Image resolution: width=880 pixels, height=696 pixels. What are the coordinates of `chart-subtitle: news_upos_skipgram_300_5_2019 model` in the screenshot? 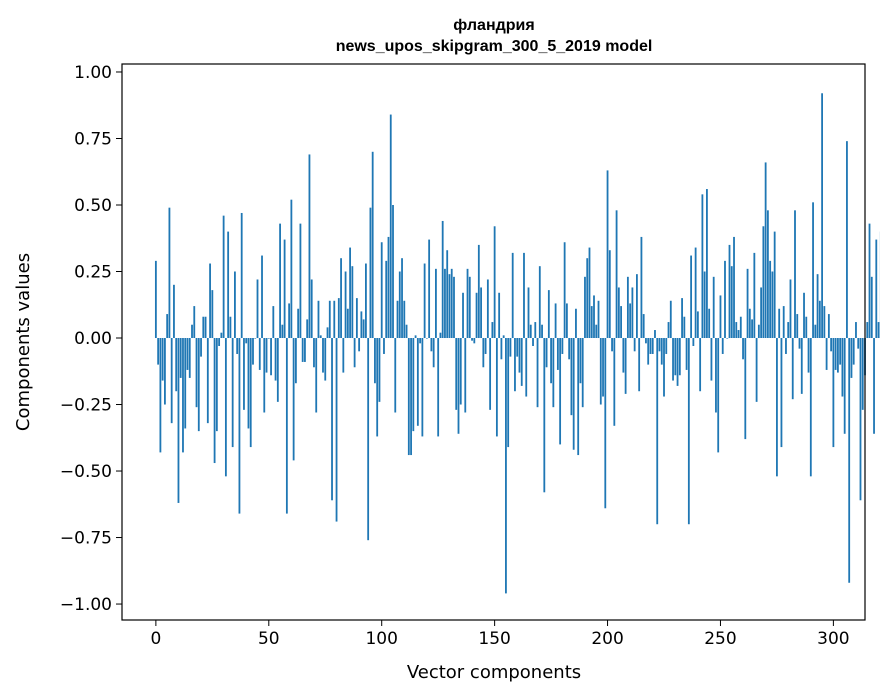 It's located at (494, 46).